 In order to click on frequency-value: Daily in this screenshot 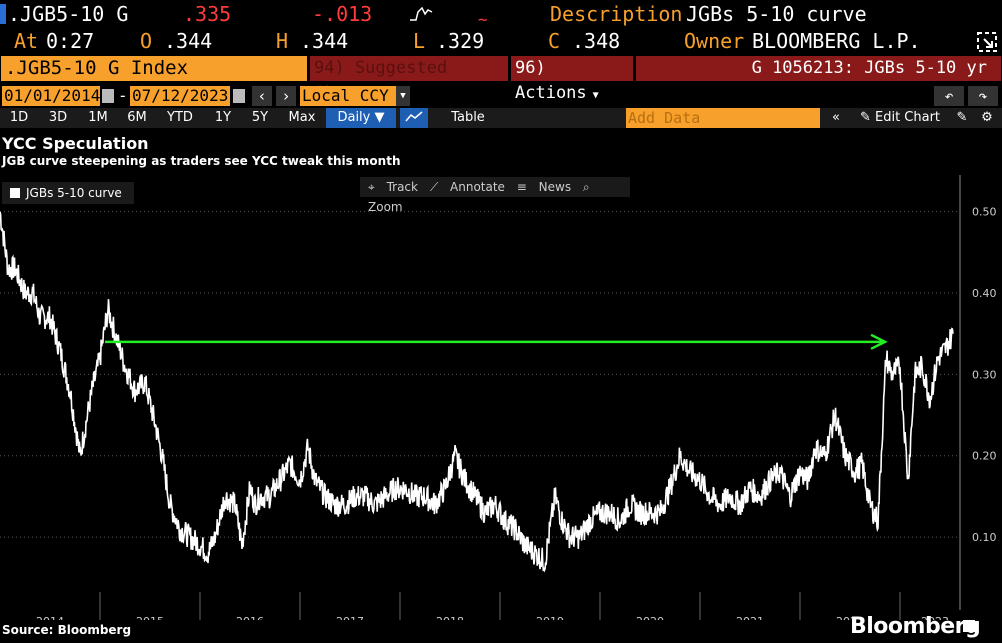, I will do `click(354, 117)`.